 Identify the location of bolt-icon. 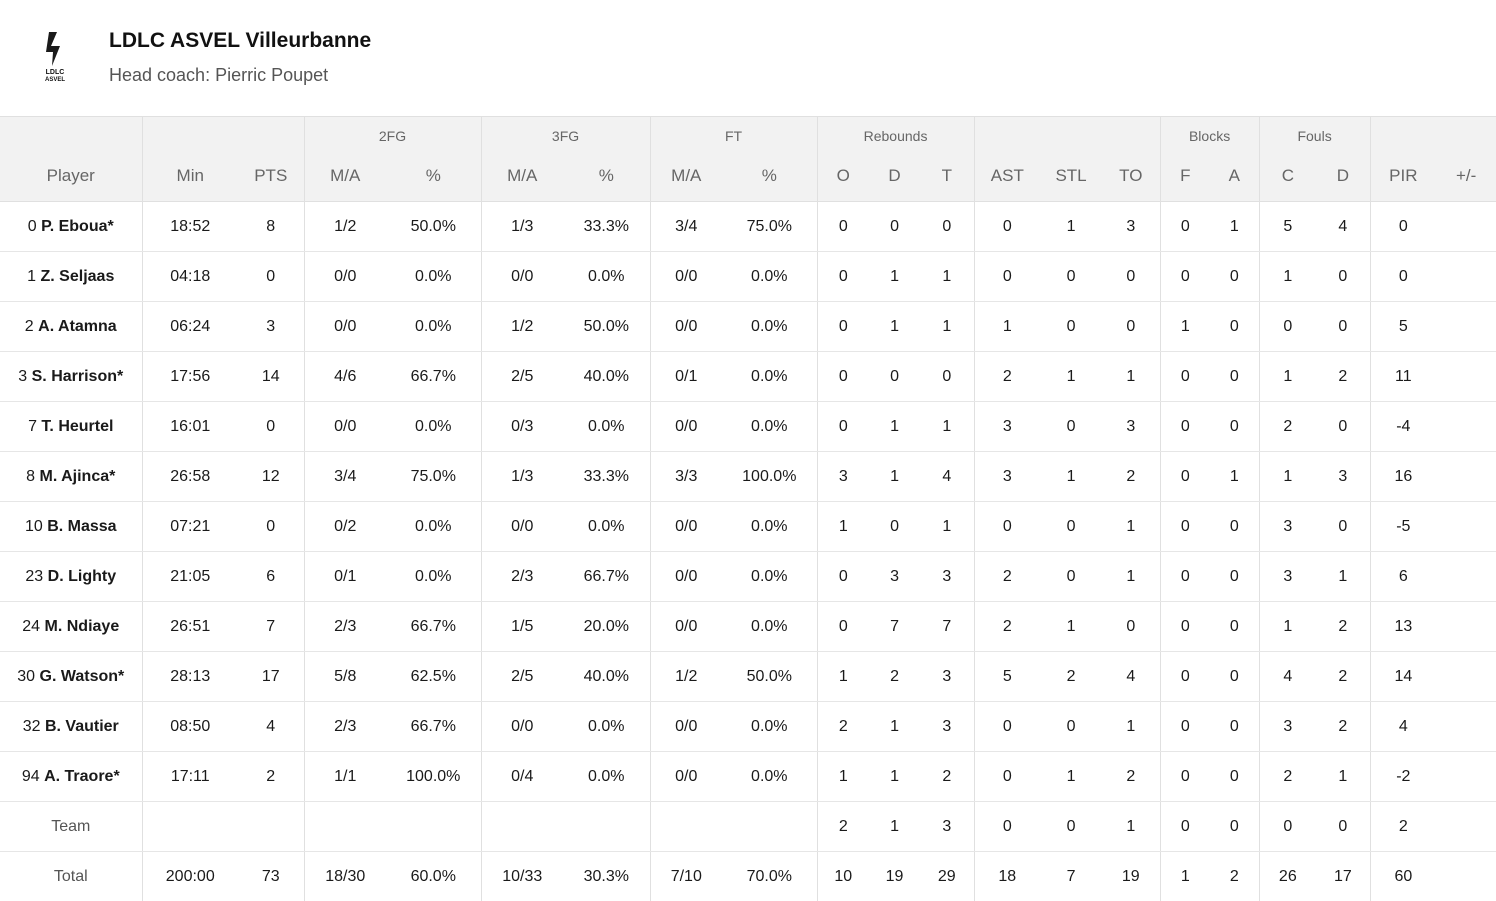
(55, 49).